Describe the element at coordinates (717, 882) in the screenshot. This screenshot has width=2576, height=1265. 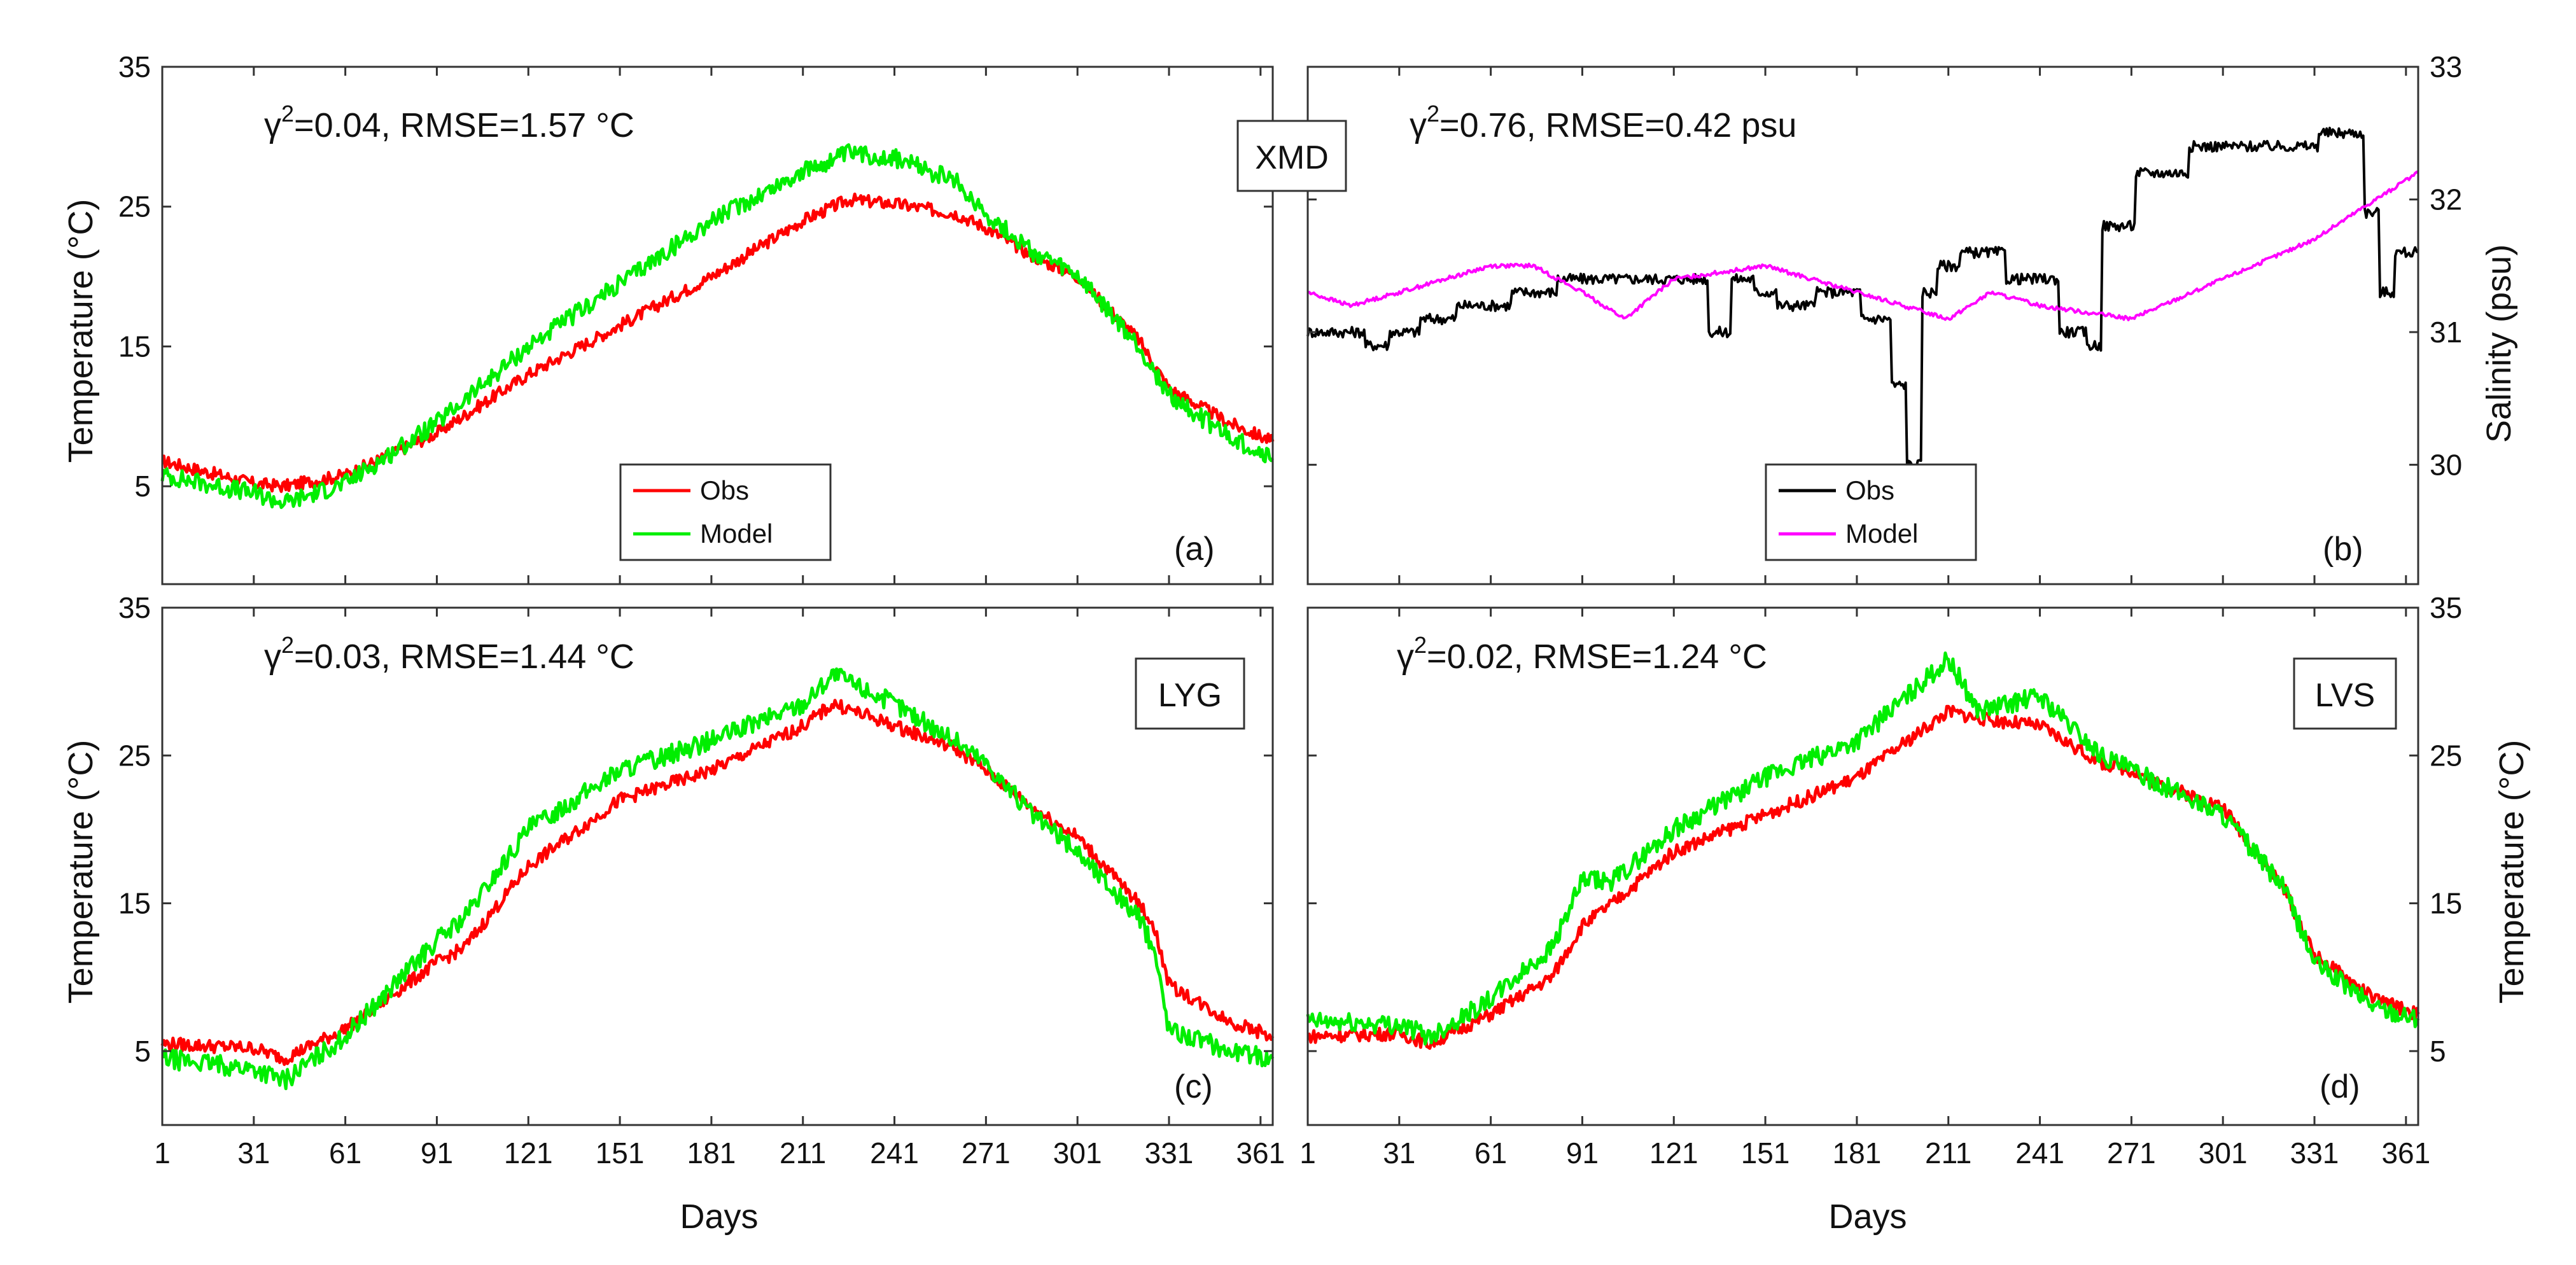
I see `panel-c-series-obs` at that location.